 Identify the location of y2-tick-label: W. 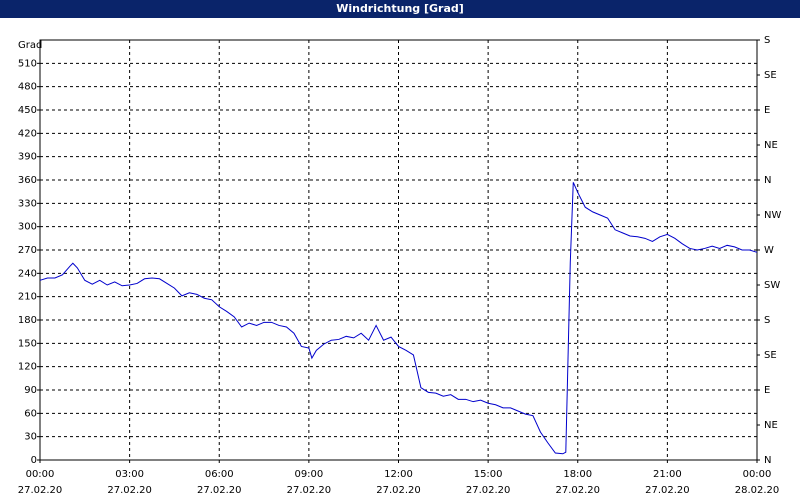
(769, 250).